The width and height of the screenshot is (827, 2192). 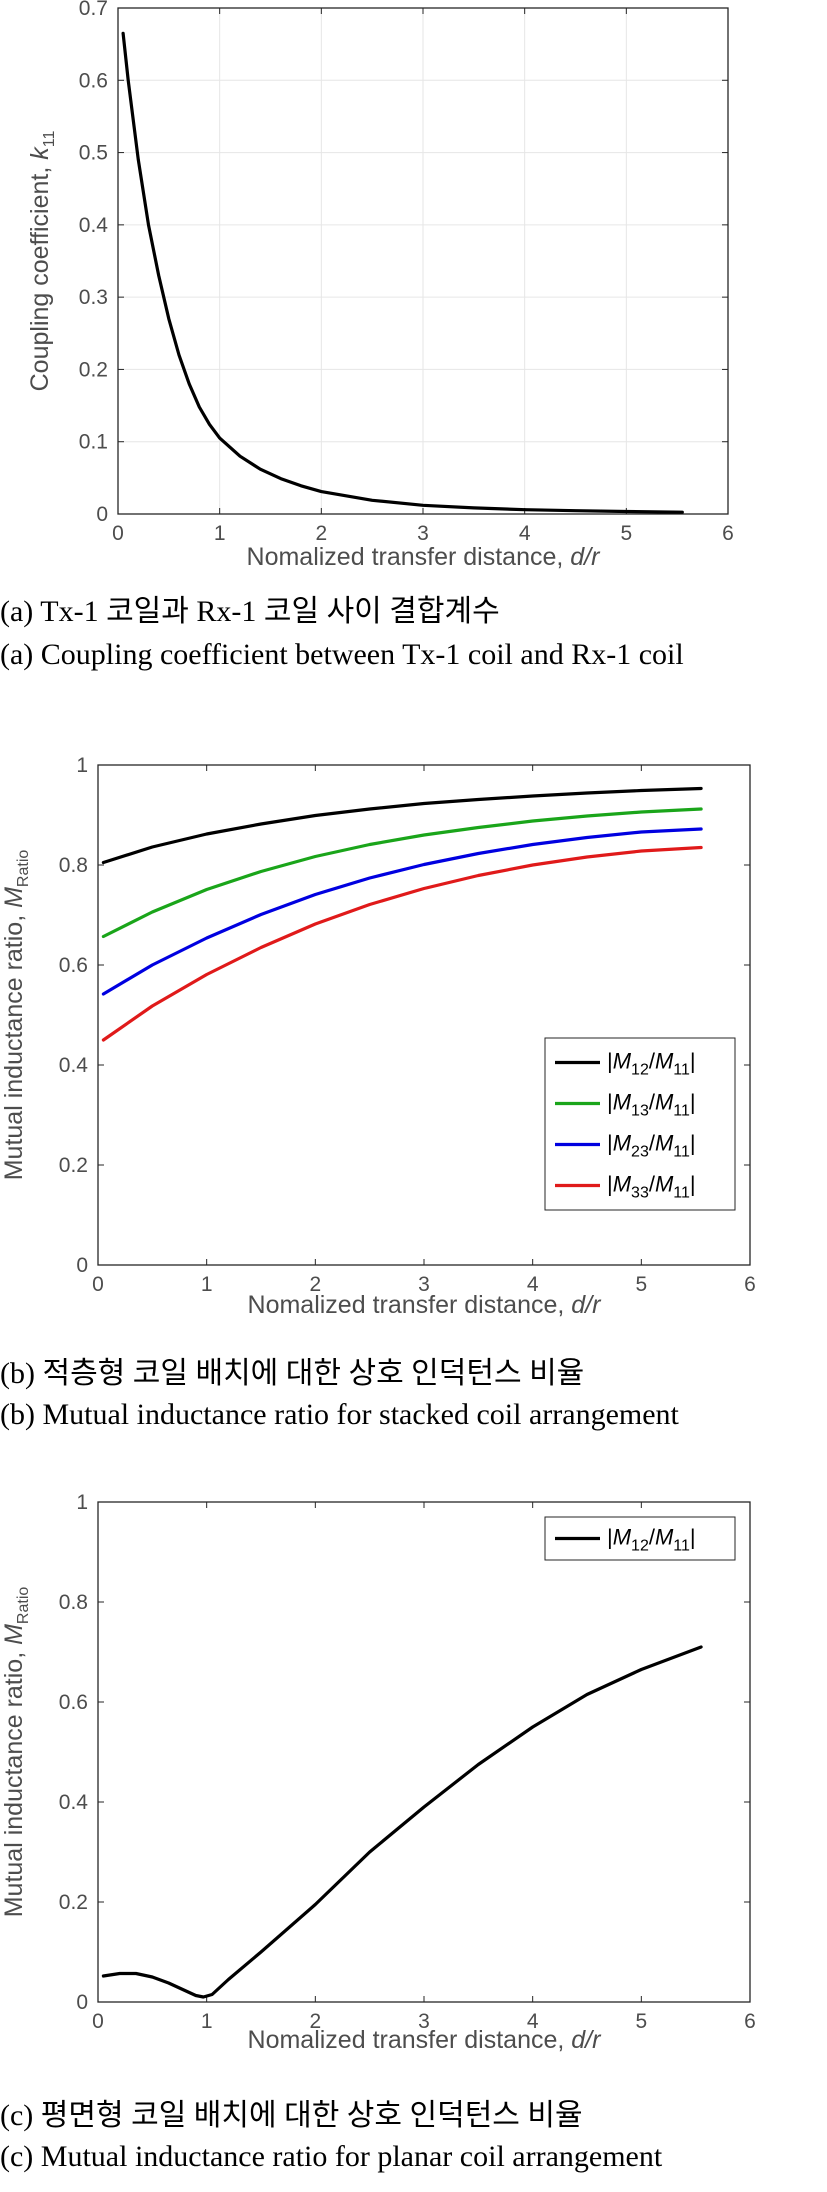 I want to click on series-line-m13m11, so click(x=402, y=873).